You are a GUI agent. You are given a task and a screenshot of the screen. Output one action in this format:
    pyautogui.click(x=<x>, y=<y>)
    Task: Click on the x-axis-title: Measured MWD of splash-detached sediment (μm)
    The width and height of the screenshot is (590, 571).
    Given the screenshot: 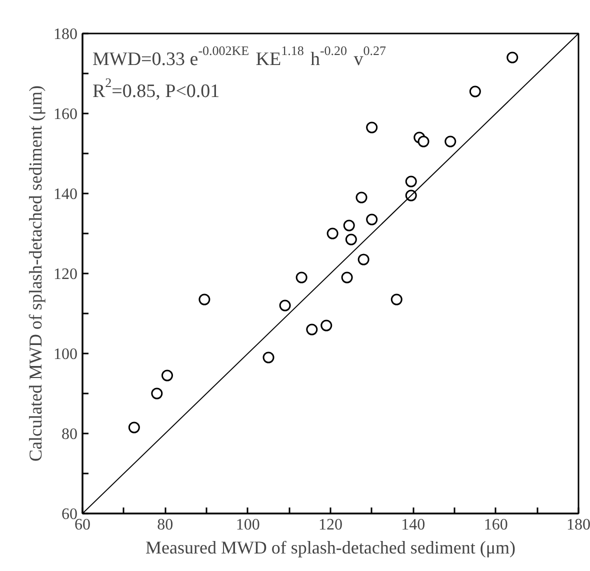 What is the action you would take?
    pyautogui.click(x=330, y=548)
    